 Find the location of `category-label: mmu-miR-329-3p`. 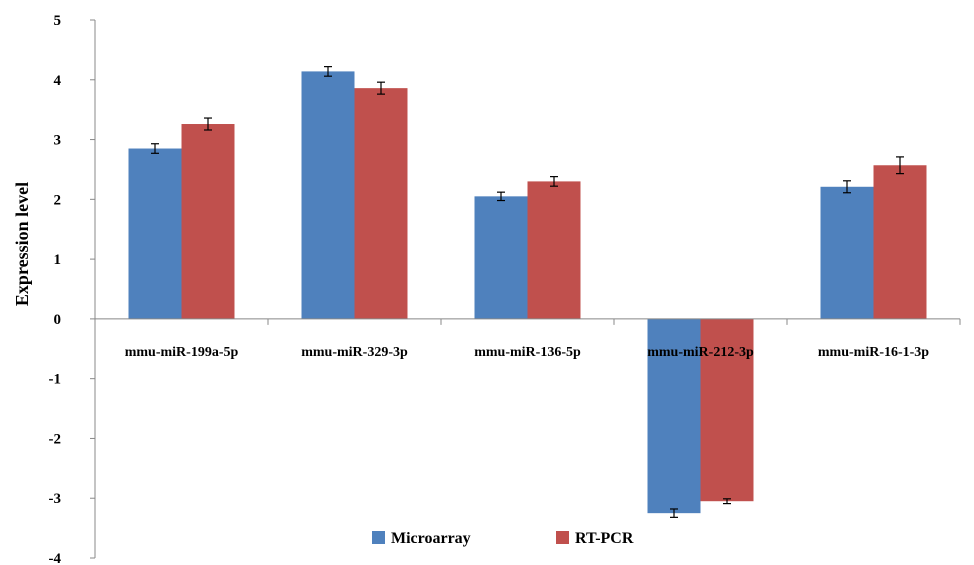

category-label: mmu-miR-329-3p is located at coordinates (354, 352).